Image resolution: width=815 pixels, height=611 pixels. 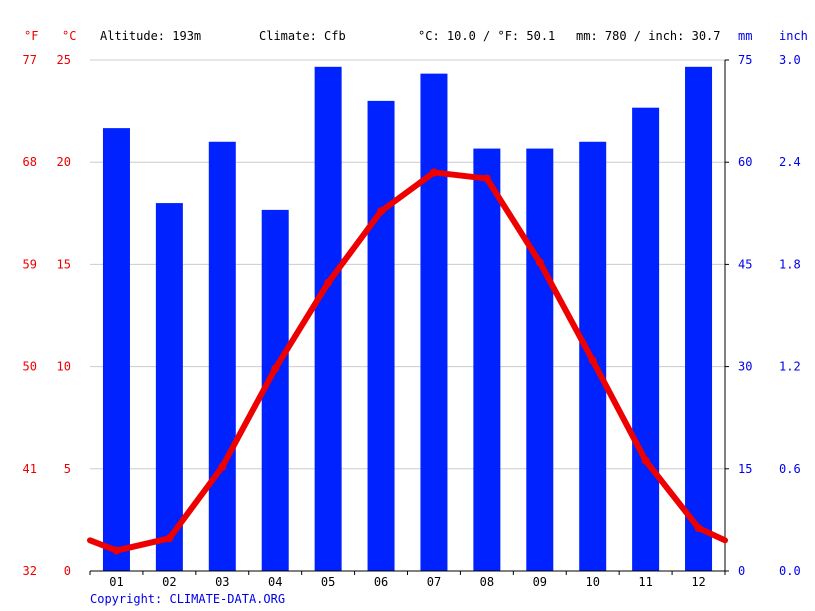 What do you see at coordinates (487, 582) in the screenshot?
I see `month-tick-label: 08` at bounding box center [487, 582].